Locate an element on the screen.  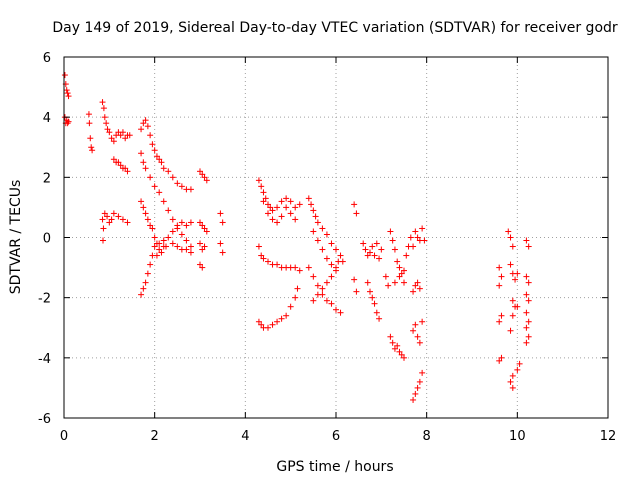
x-axis-label: GPS time / hours is located at coordinates (334, 467).